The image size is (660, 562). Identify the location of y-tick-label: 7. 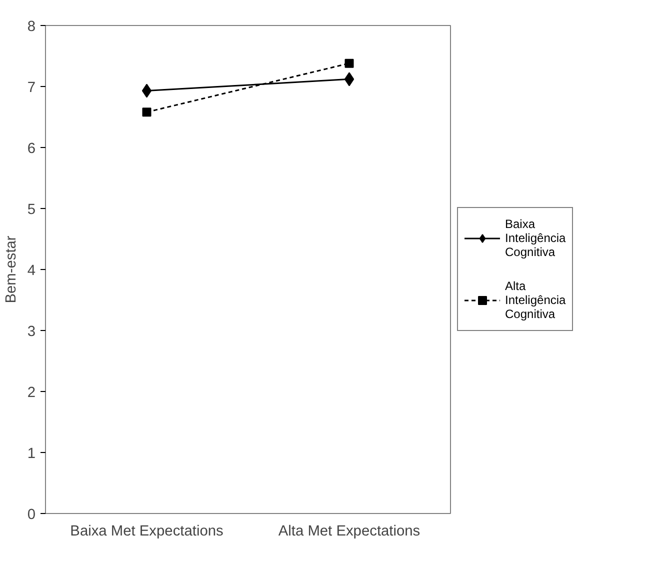
(31, 88).